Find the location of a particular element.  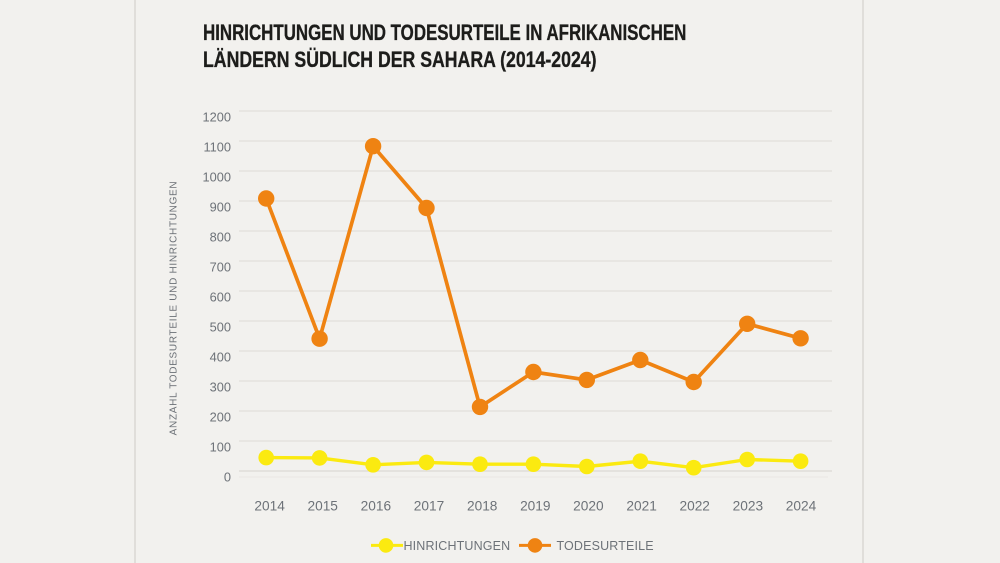

svg-text: 100 is located at coordinates (220, 446).